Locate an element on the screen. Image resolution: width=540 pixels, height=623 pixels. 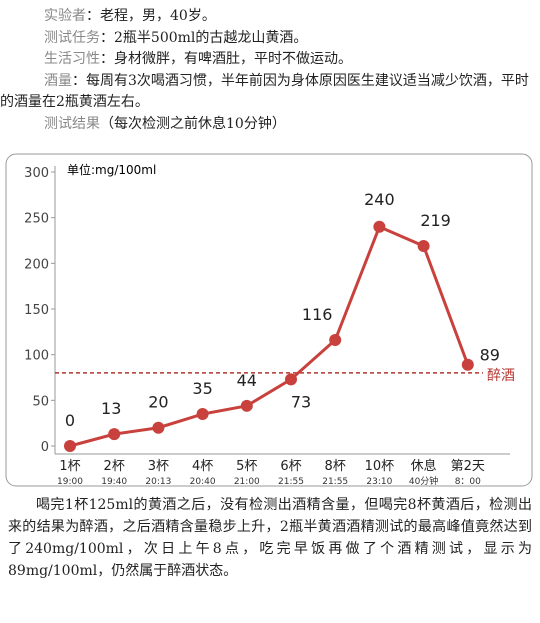
y-tick-label: 50 is located at coordinates (40, 401).